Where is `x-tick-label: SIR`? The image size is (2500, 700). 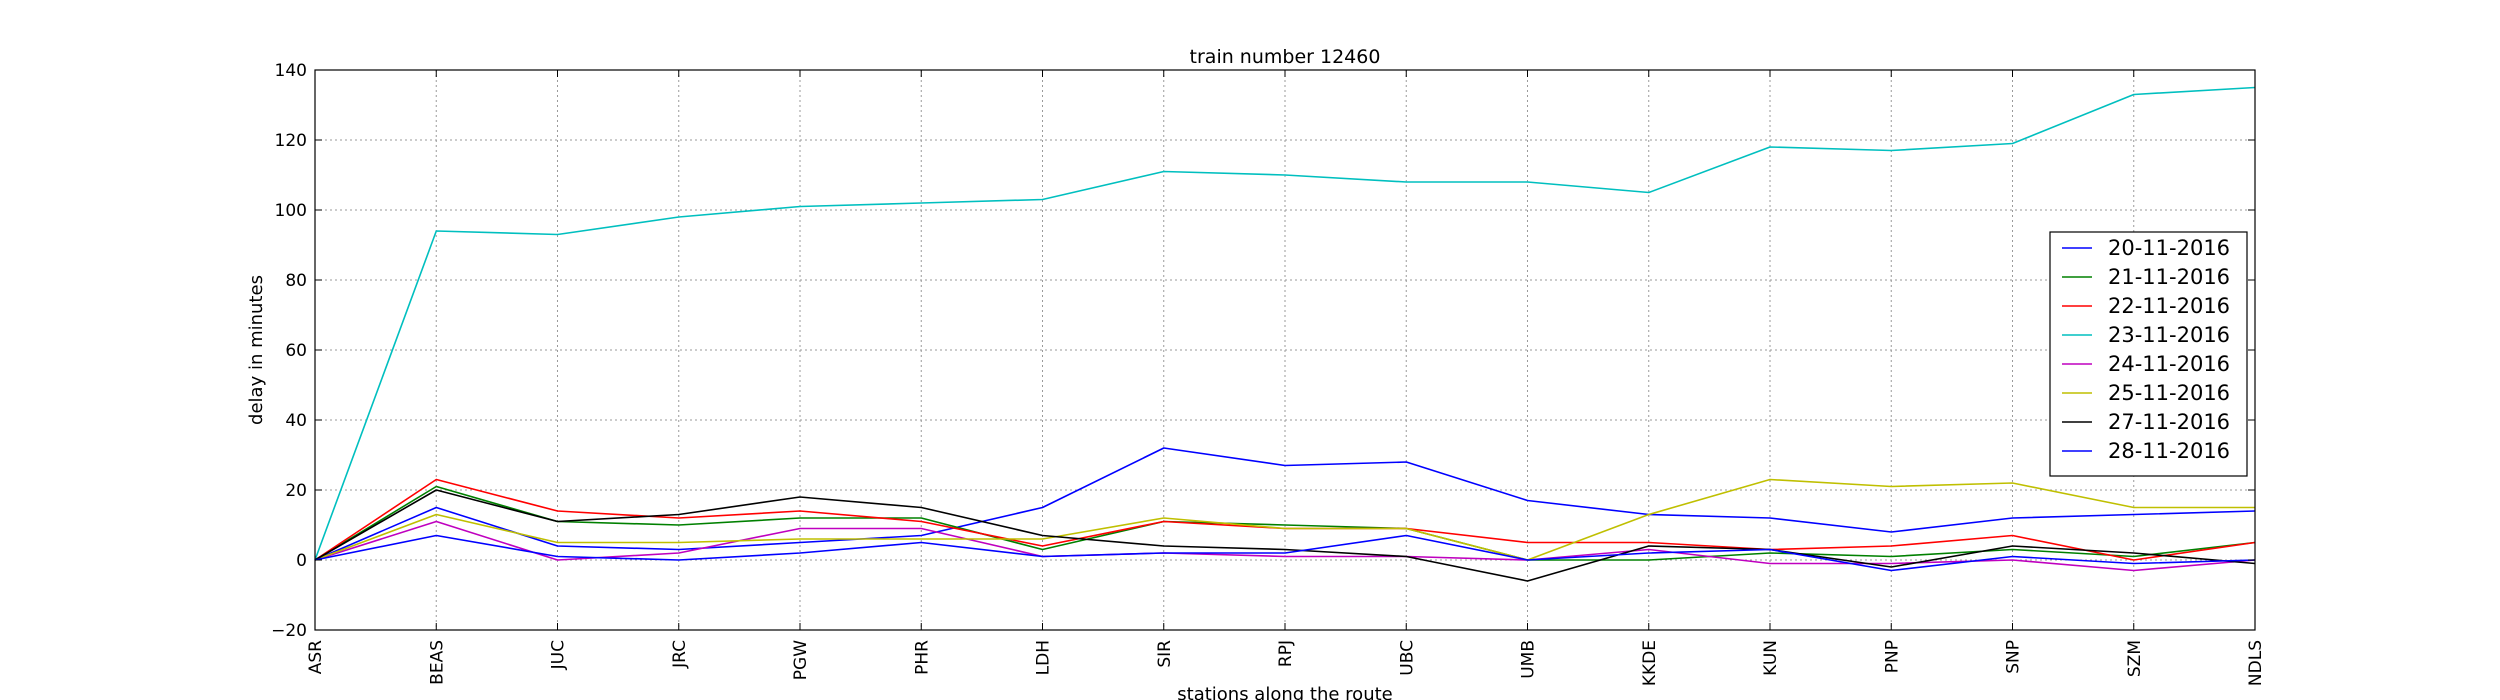
x-tick-label: SIR is located at coordinates (1165, 654).